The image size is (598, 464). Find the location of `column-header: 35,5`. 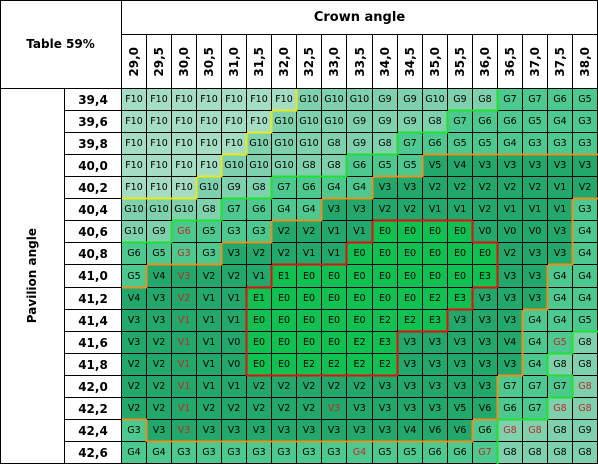

column-header: 35,5 is located at coordinates (460, 62).